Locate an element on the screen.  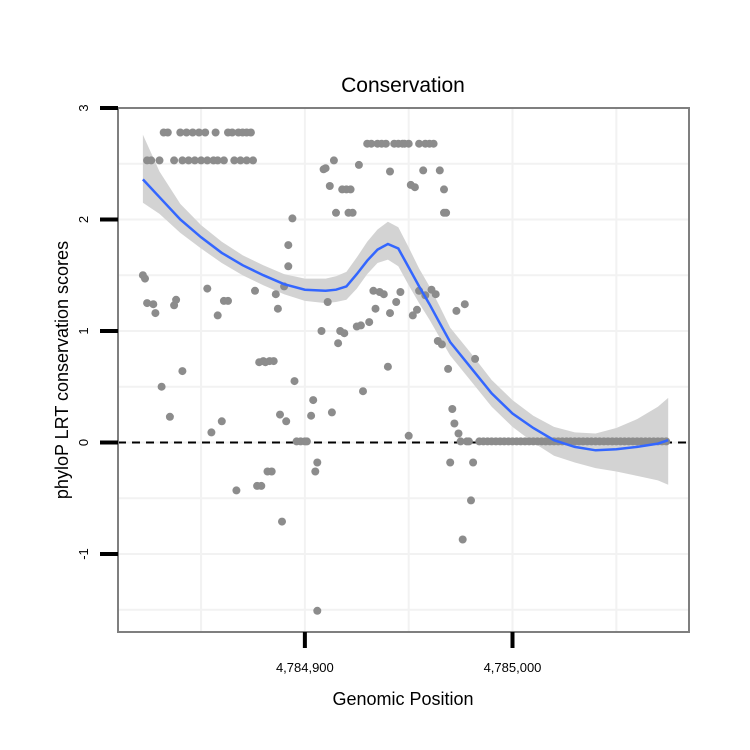
y-tick-label: 0 is located at coordinates (83, 442).